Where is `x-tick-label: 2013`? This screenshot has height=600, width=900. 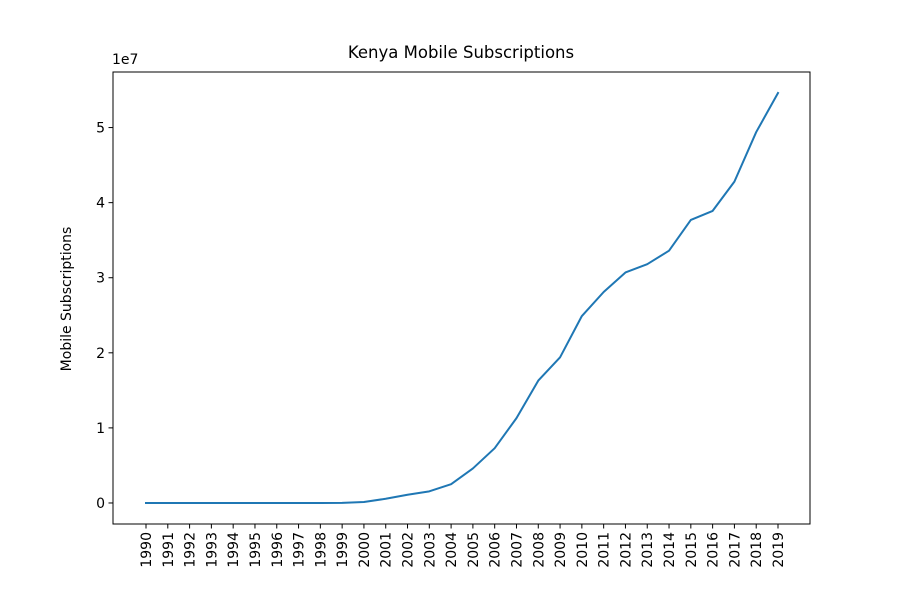 x-tick-label: 2013 is located at coordinates (648, 550).